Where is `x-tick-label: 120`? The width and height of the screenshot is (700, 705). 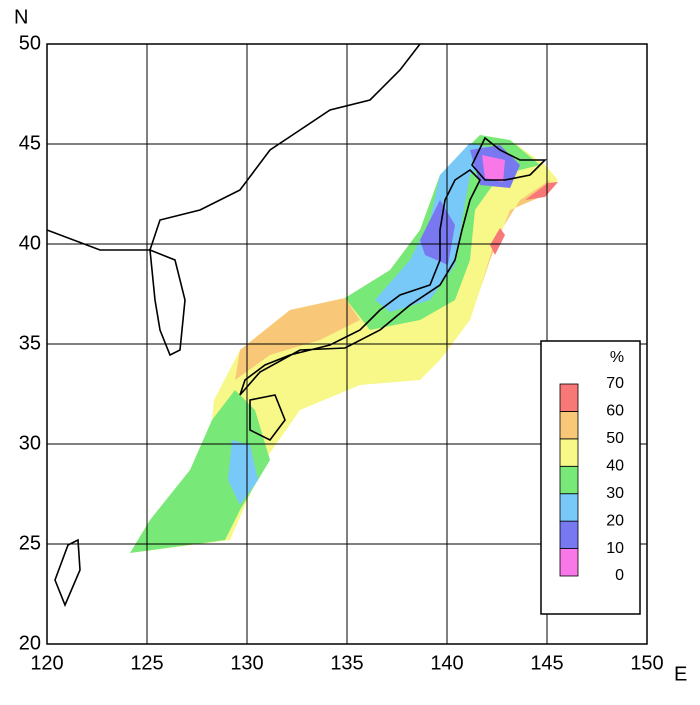
x-tick-label: 120 is located at coordinates (46, 663).